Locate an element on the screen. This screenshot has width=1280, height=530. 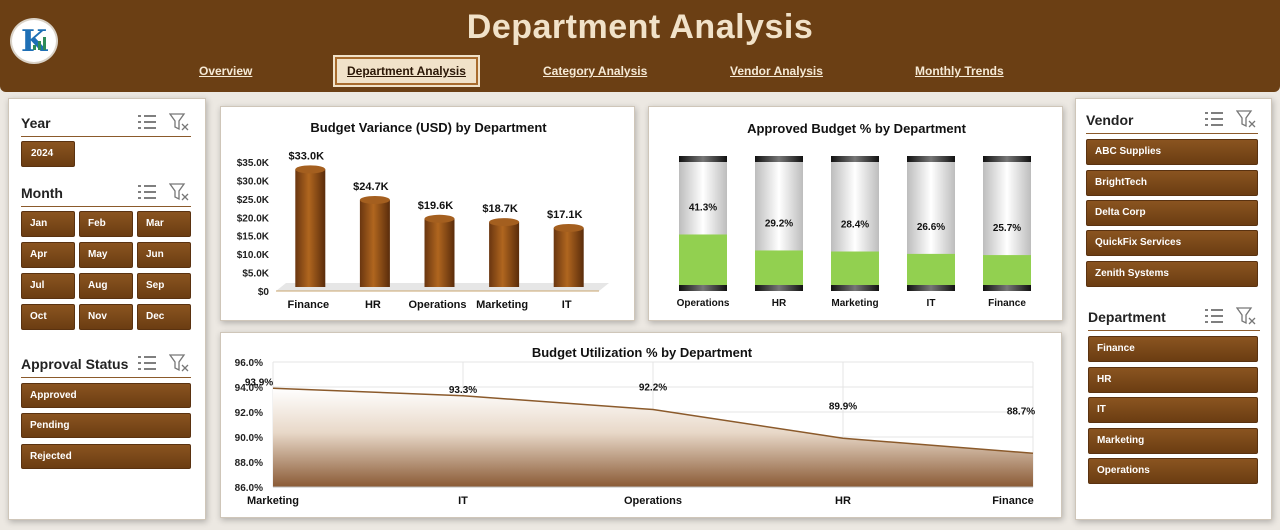
department-finance-button: Finance is located at coordinates (1173, 349).